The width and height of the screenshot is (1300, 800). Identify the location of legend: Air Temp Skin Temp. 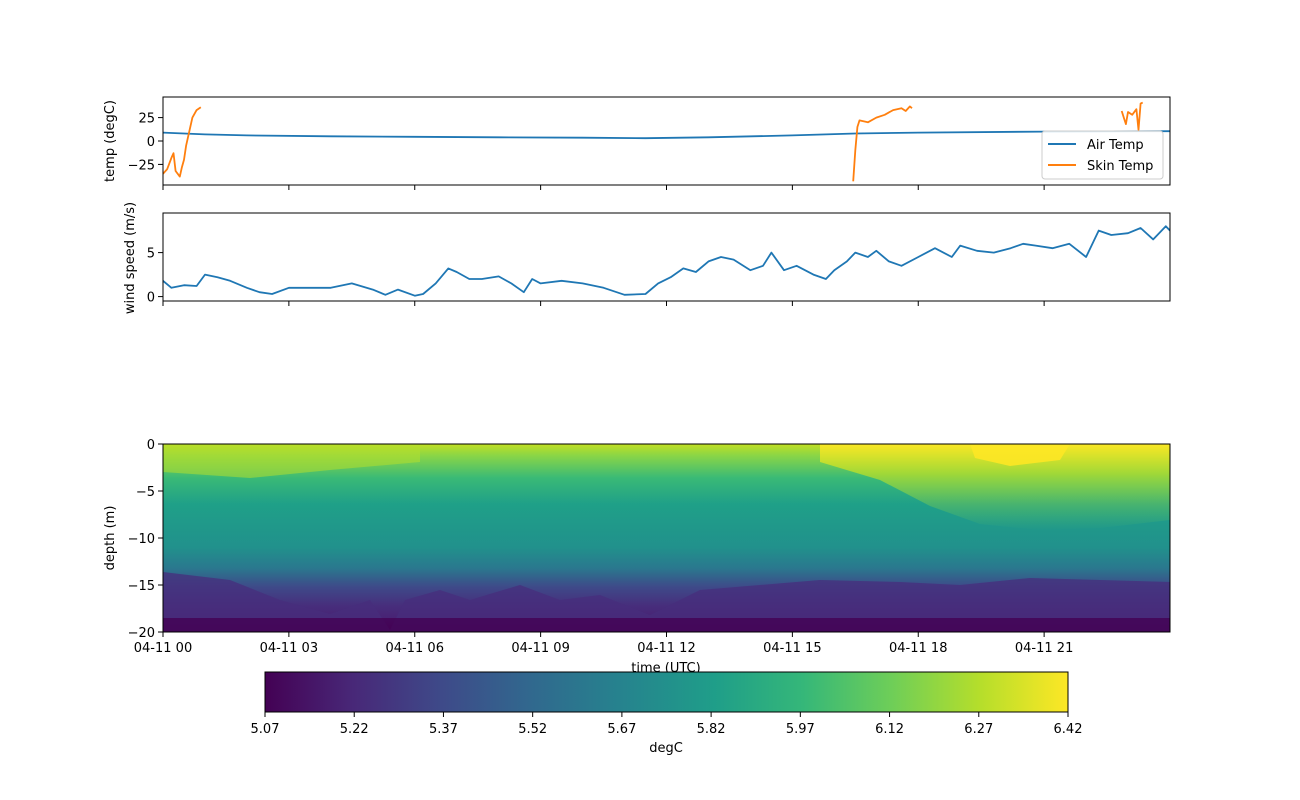
(1102, 155).